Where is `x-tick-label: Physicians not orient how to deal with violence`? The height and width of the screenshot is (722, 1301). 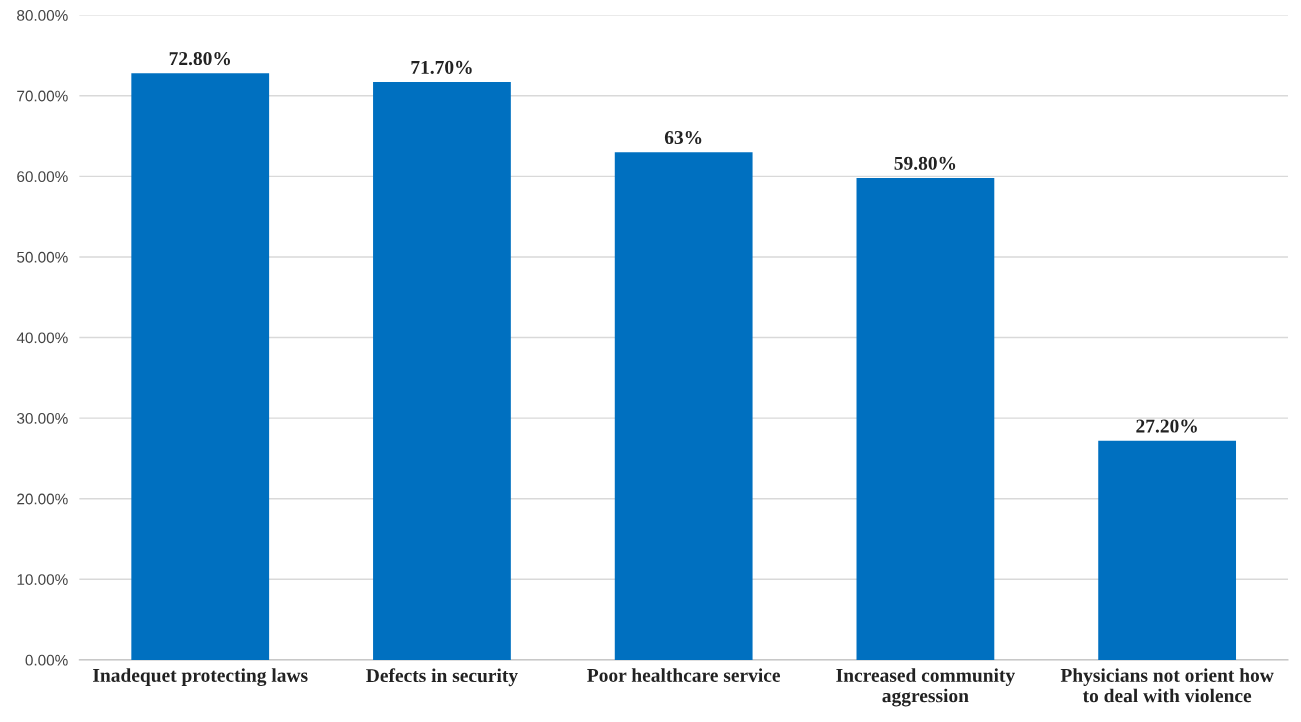
x-tick-label: Physicians not orient how to deal with violence is located at coordinates (1167, 685).